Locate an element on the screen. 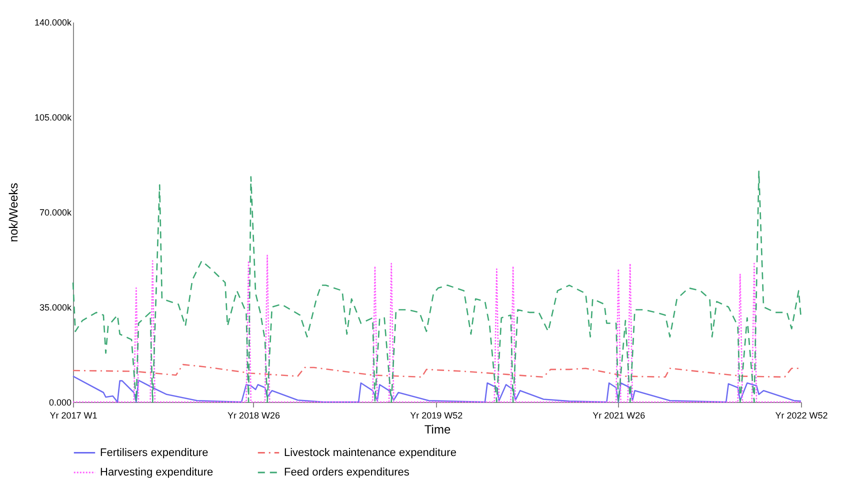  x-axis-title: Time is located at coordinates (437, 429).